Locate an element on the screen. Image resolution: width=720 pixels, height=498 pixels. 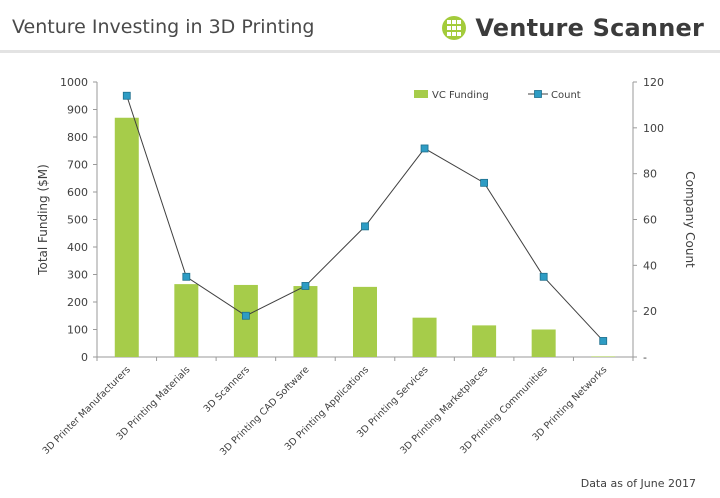
brand-logo: Venture Scanner is located at coordinates (572, 28).